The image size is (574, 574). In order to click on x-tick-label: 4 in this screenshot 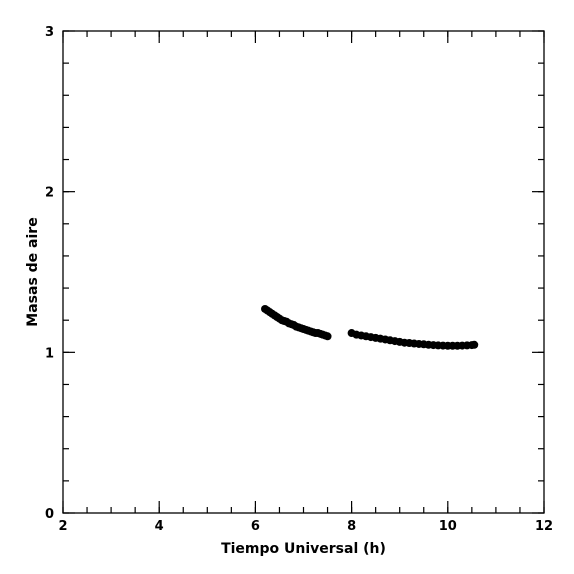, I will do `click(159, 526)`.